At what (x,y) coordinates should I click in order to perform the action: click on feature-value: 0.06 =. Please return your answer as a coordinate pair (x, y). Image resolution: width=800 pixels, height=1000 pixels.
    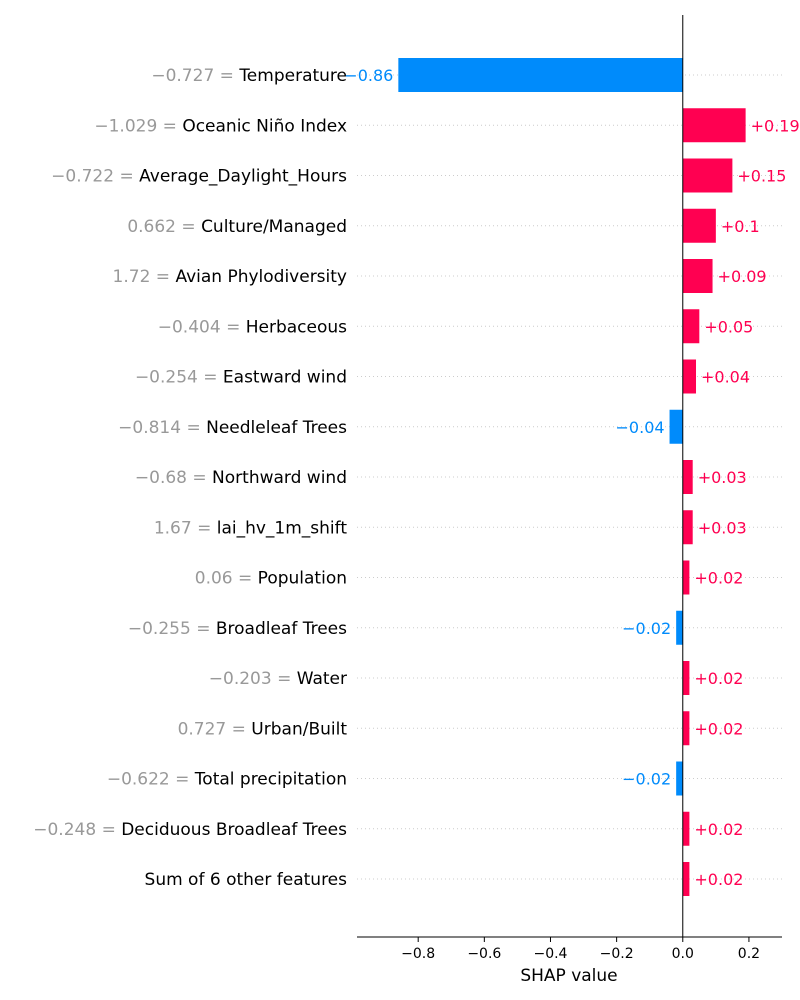
    Looking at the image, I should click on (226, 579).